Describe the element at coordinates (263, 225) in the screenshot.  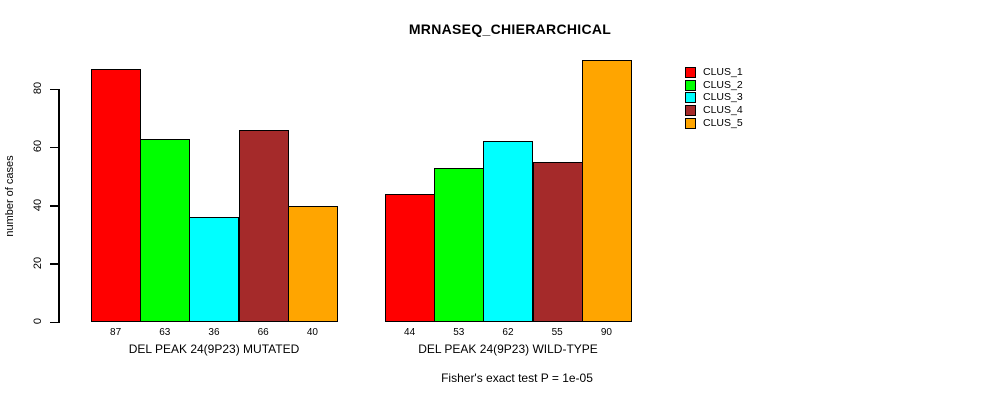
I see `bar-clus_4-mutated` at that location.